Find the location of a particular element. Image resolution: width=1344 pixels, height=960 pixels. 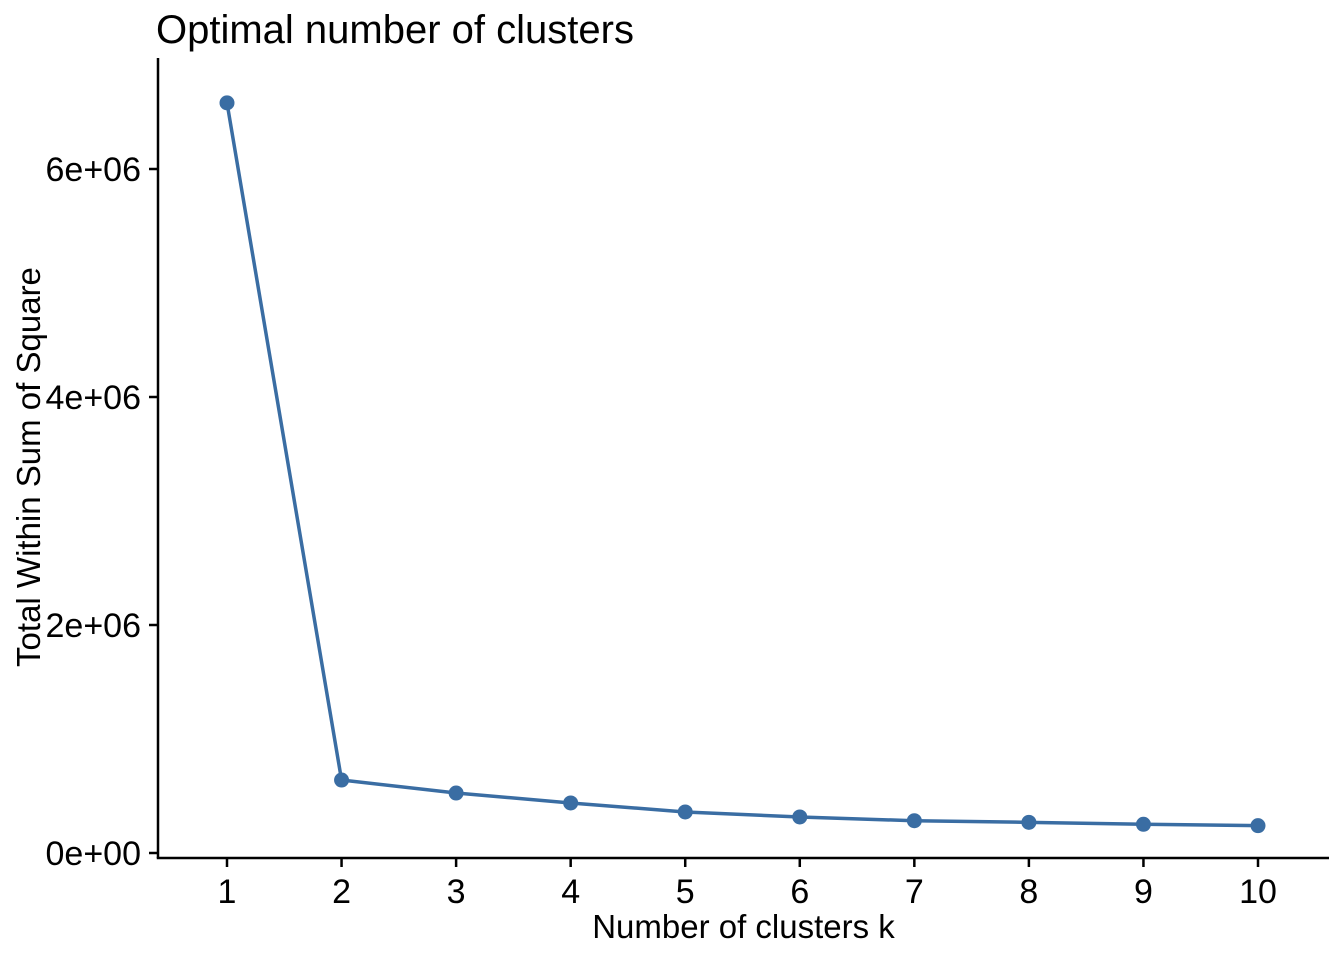

x-tick-label: 9 is located at coordinates (1143, 892).